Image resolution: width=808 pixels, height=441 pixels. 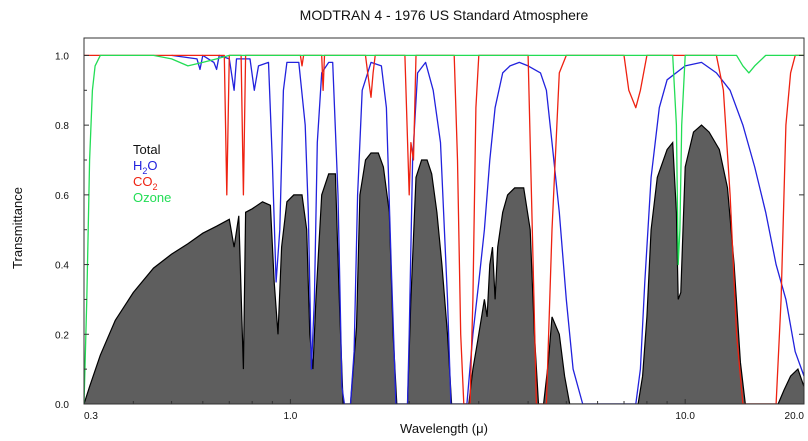 What do you see at coordinates (62, 126) in the screenshot?
I see `y-tick-label: 0.8` at bounding box center [62, 126].